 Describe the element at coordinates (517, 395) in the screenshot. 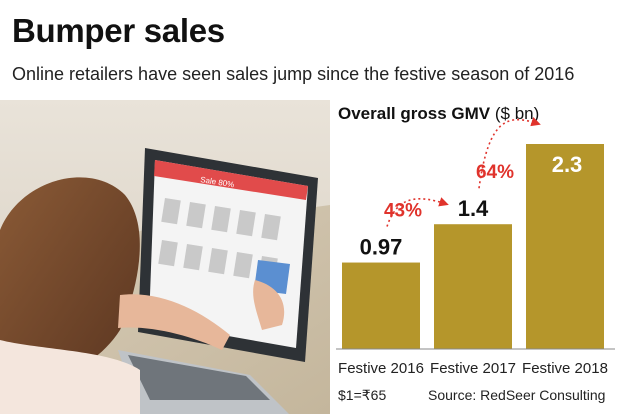

I see `source-note: Source: RedSeer Consulting` at that location.